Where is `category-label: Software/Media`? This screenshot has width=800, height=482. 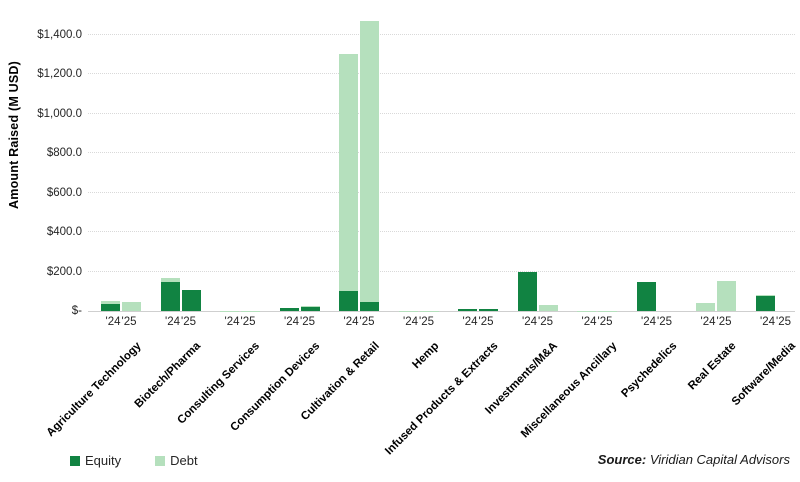 category-label: Software/Media is located at coordinates (763, 374).